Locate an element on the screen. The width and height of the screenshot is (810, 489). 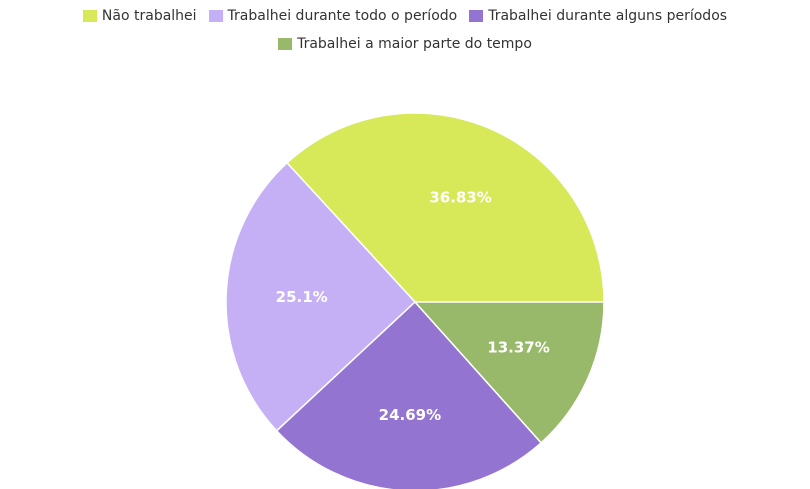
legend-label: Trabalhei durante todo o período is located at coordinates (342, 16).